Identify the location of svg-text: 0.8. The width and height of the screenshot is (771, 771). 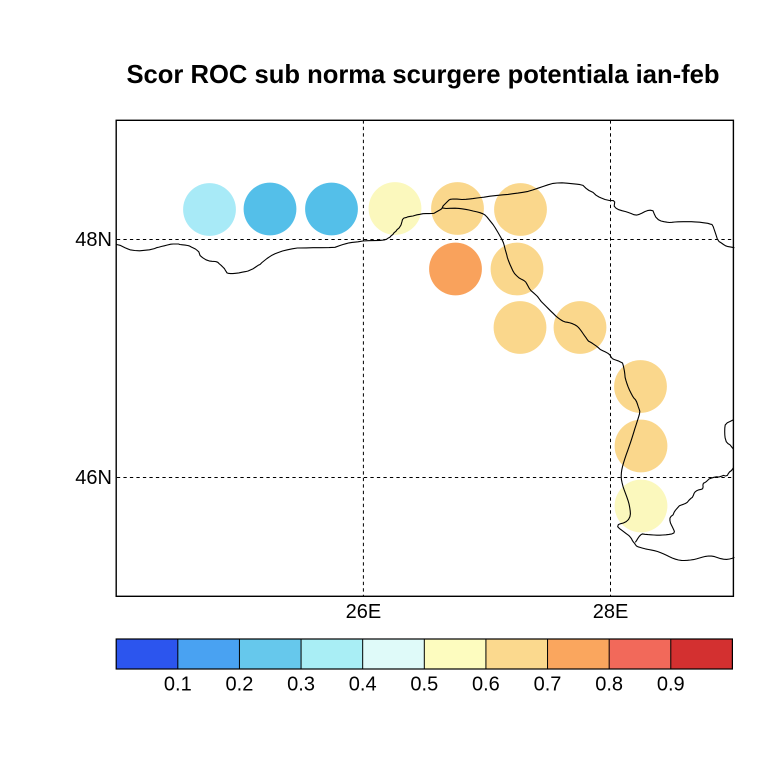
(609, 685).